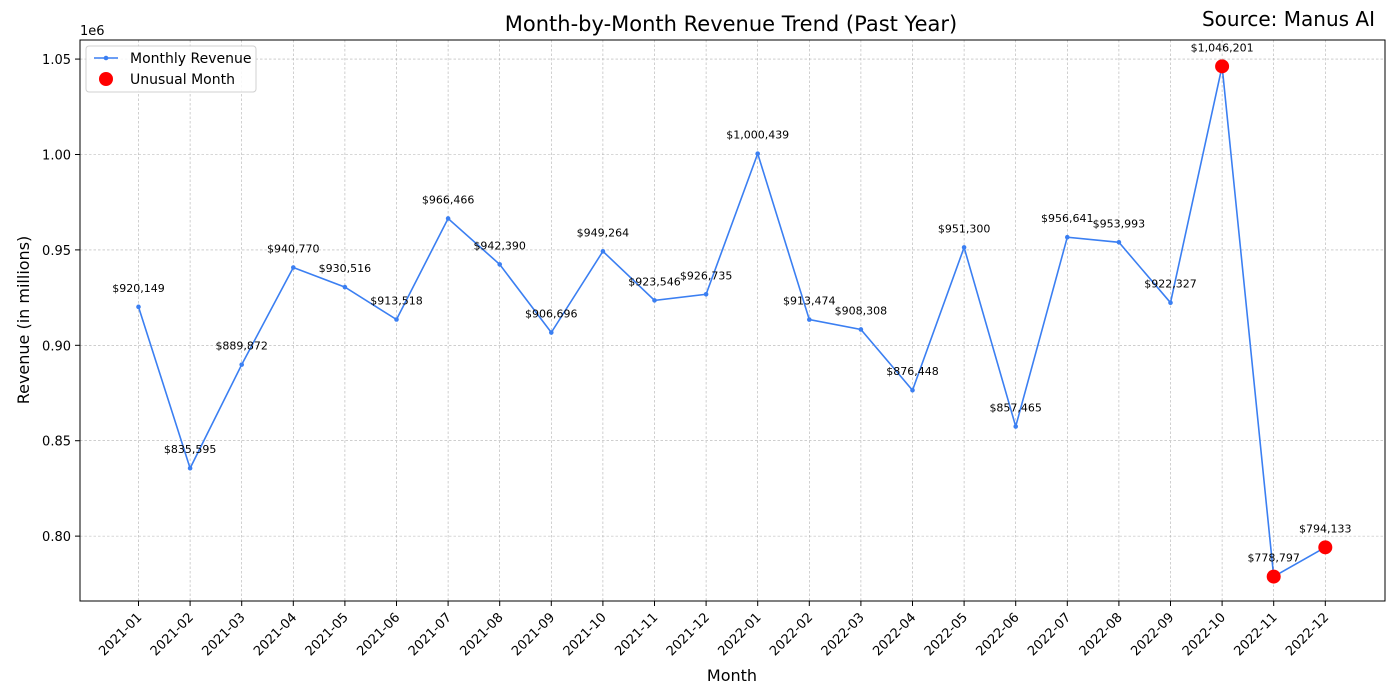  What do you see at coordinates (894, 634) in the screenshot?
I see `x-tick-label: 2022-04` at bounding box center [894, 634].